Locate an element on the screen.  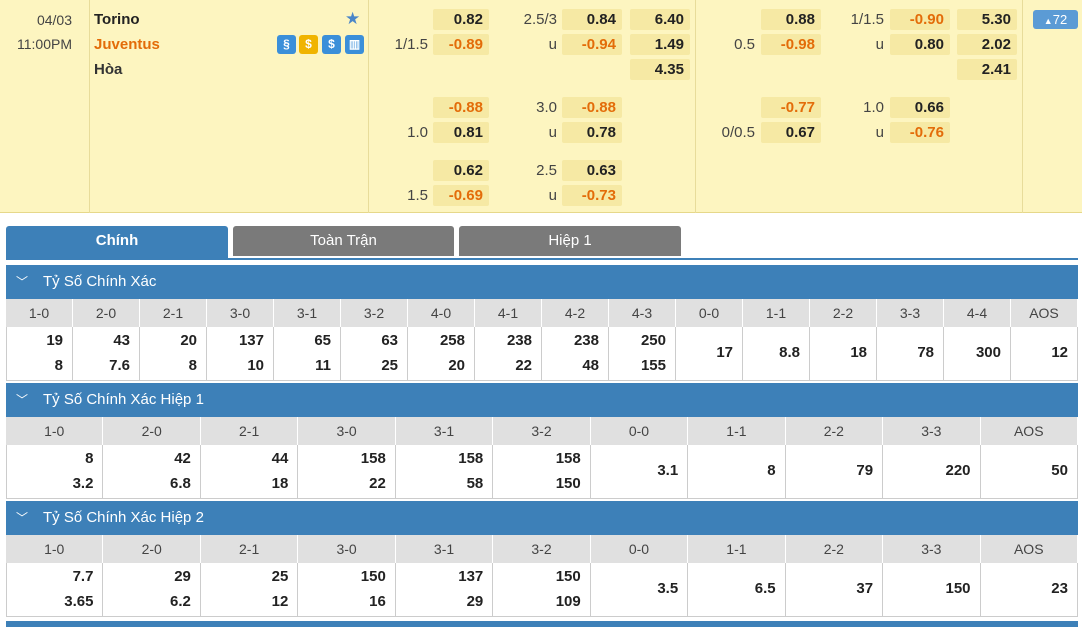
score-odds-cell: 78 is located at coordinates (910, 354).